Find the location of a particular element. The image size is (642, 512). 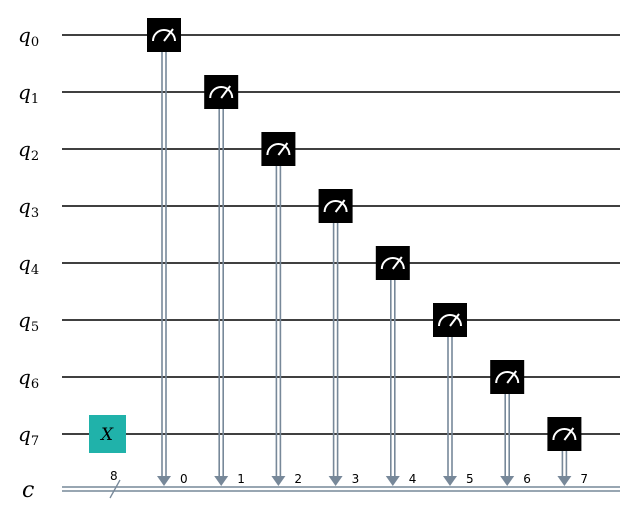

qubit-label-index: 7 is located at coordinates (35, 441).